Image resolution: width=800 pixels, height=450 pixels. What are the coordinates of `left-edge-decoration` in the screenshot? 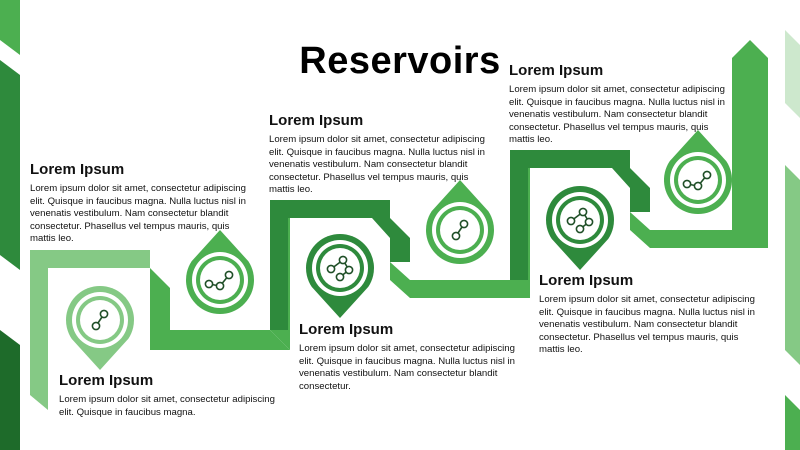 It's located at (10, 225).